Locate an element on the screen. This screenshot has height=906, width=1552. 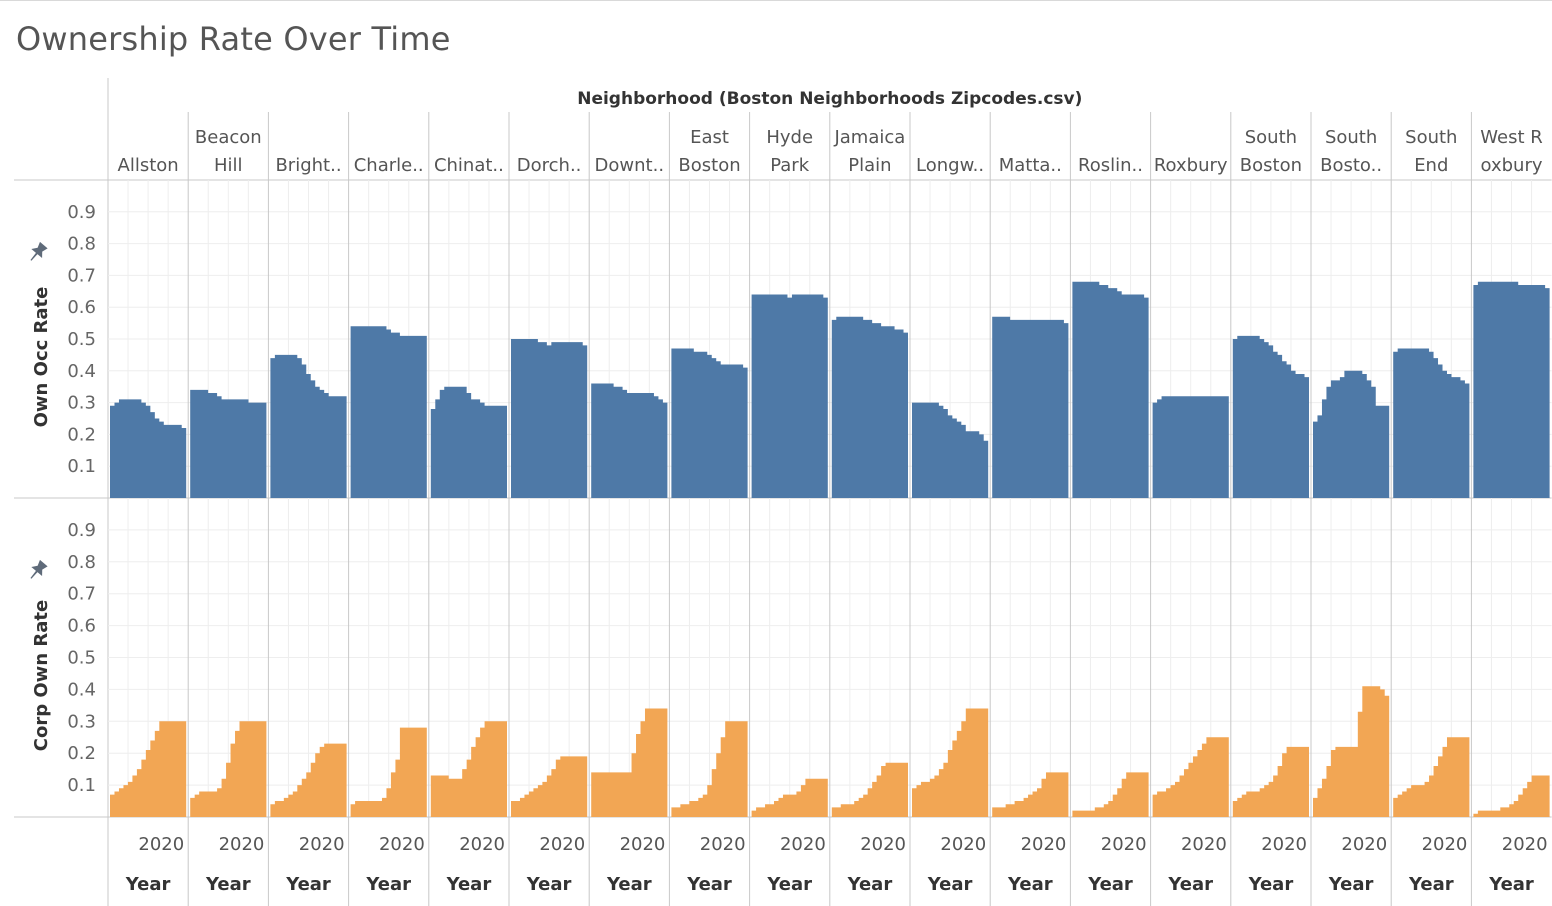
neighborhood-label: Roslin.. is located at coordinates (1110, 165).